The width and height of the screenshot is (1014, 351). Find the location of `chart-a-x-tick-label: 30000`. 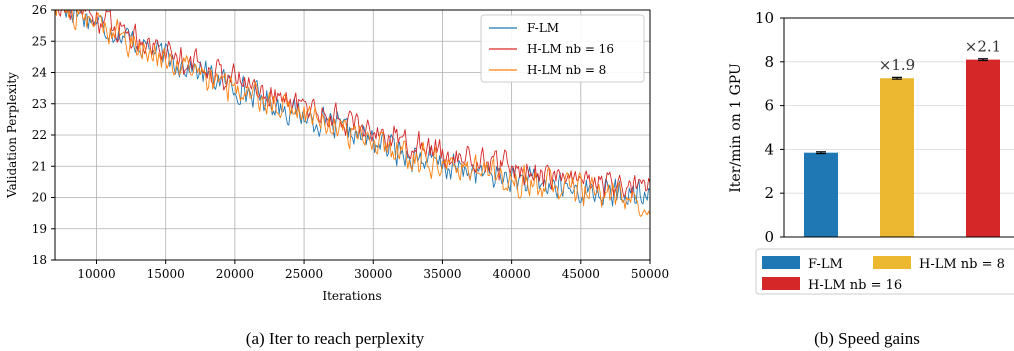

chart-a-x-tick-label: 30000 is located at coordinates (373, 274).